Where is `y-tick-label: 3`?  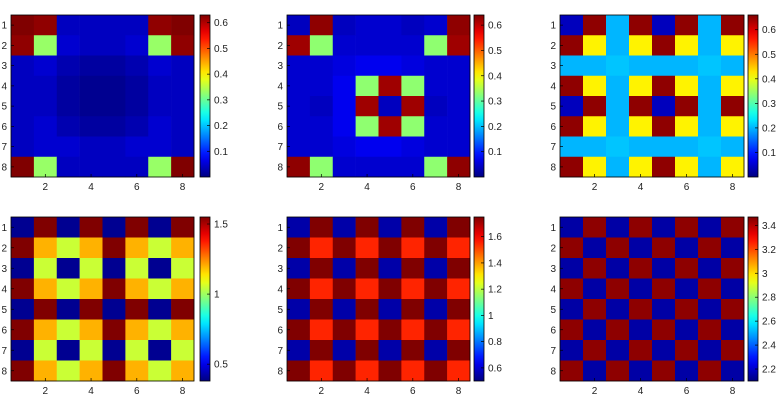 y-tick-label: 3 is located at coordinates (553, 66).